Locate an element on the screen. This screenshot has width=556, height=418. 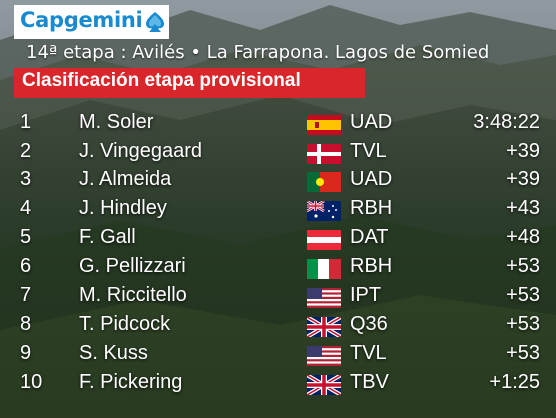
rider-position: 4 is located at coordinates (26, 208).